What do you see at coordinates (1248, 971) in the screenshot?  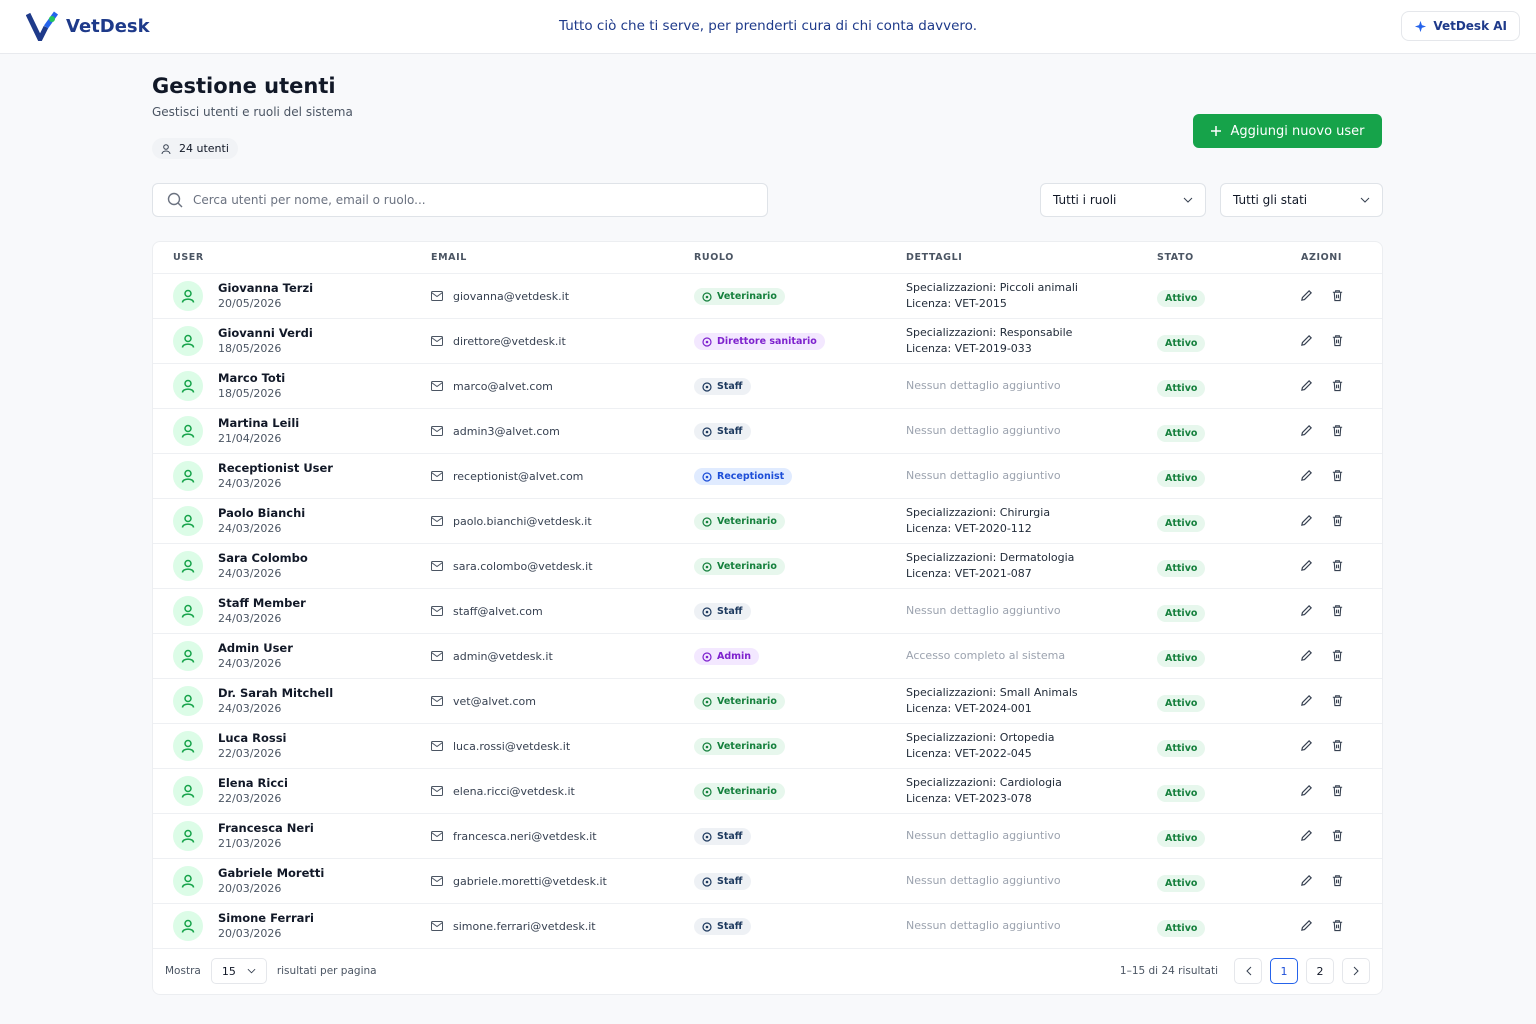 I see `prev-page` at bounding box center [1248, 971].